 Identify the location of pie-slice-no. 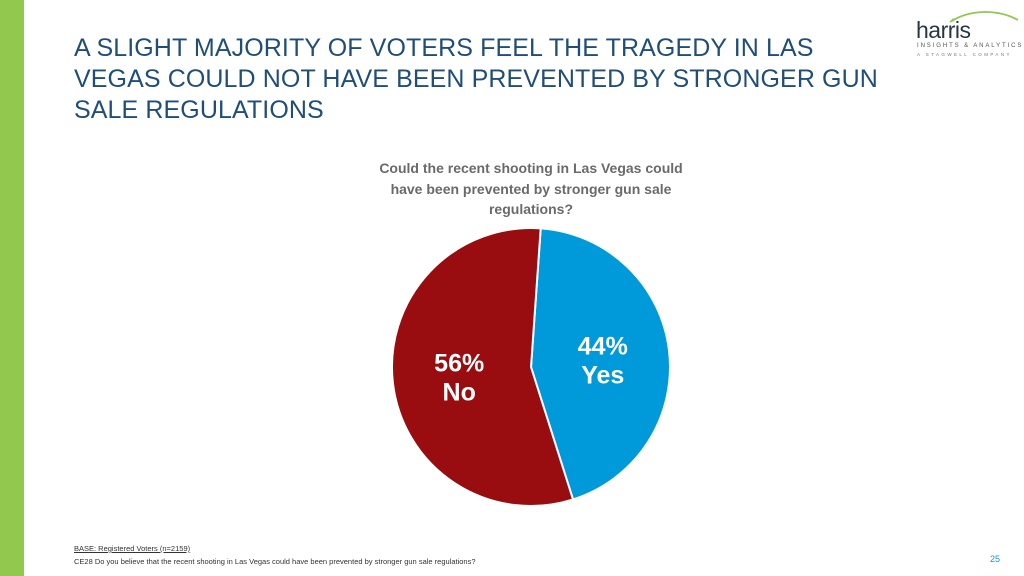
(483, 367).